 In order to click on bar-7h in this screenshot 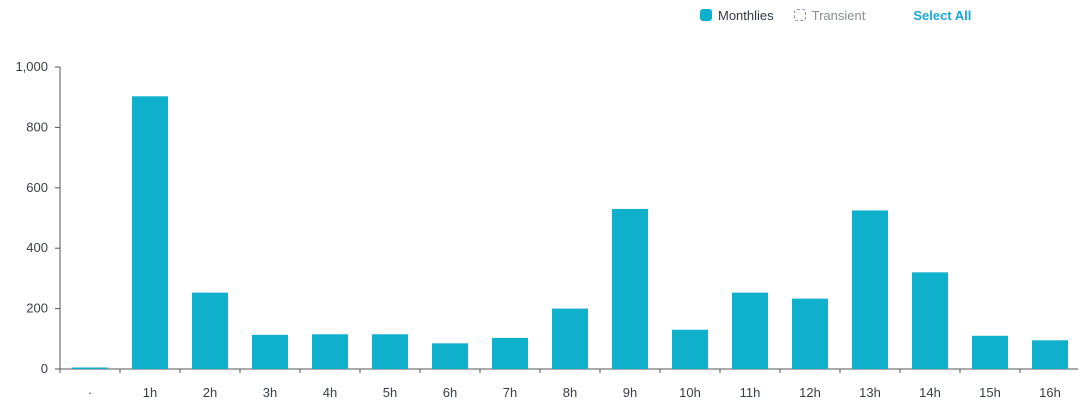, I will do `click(510, 353)`.